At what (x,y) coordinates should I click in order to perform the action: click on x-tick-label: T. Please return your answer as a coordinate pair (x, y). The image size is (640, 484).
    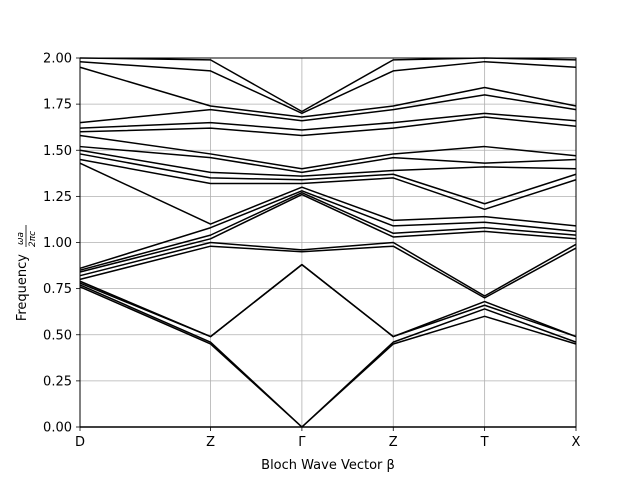
    Looking at the image, I should click on (484, 442).